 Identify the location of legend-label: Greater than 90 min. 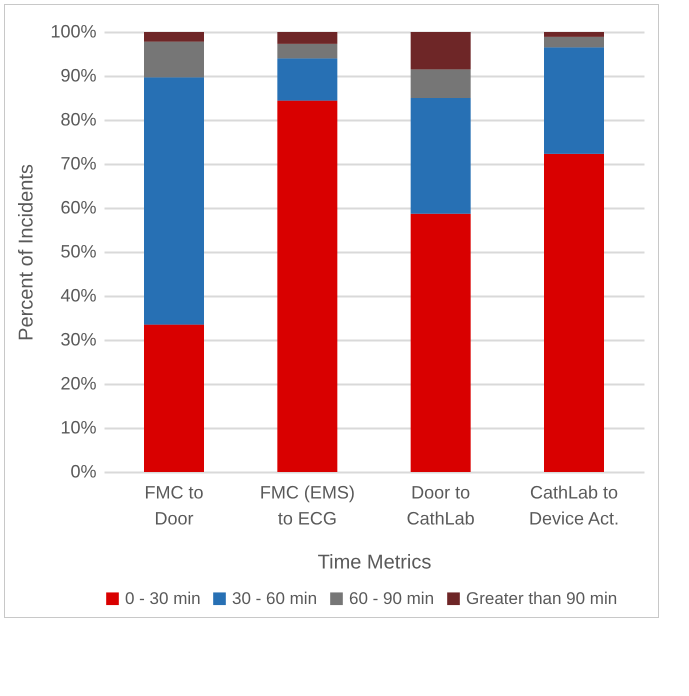
(542, 598).